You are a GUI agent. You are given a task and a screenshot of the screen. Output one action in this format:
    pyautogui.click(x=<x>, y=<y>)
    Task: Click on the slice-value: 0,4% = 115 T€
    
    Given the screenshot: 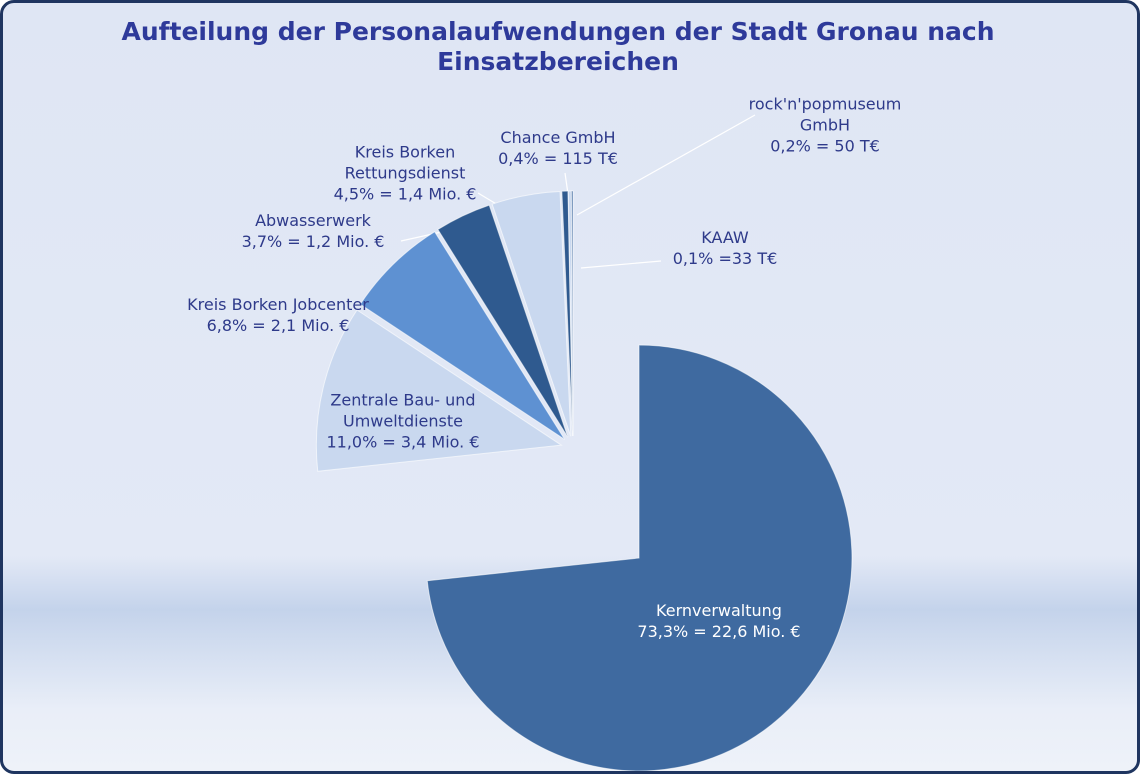 What is the action you would take?
    pyautogui.click(x=558, y=158)
    